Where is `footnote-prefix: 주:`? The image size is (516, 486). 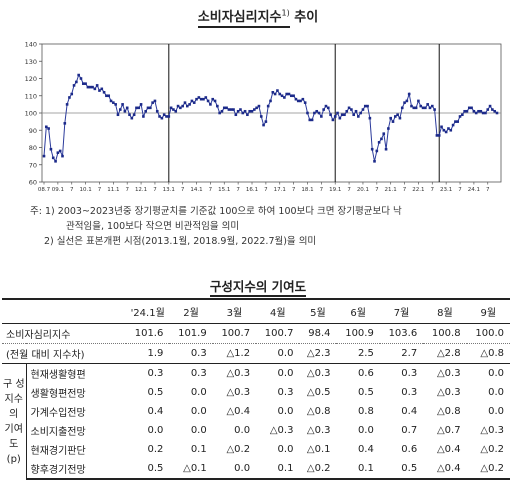
footnote-prefix: 주: is located at coordinates (36, 211).